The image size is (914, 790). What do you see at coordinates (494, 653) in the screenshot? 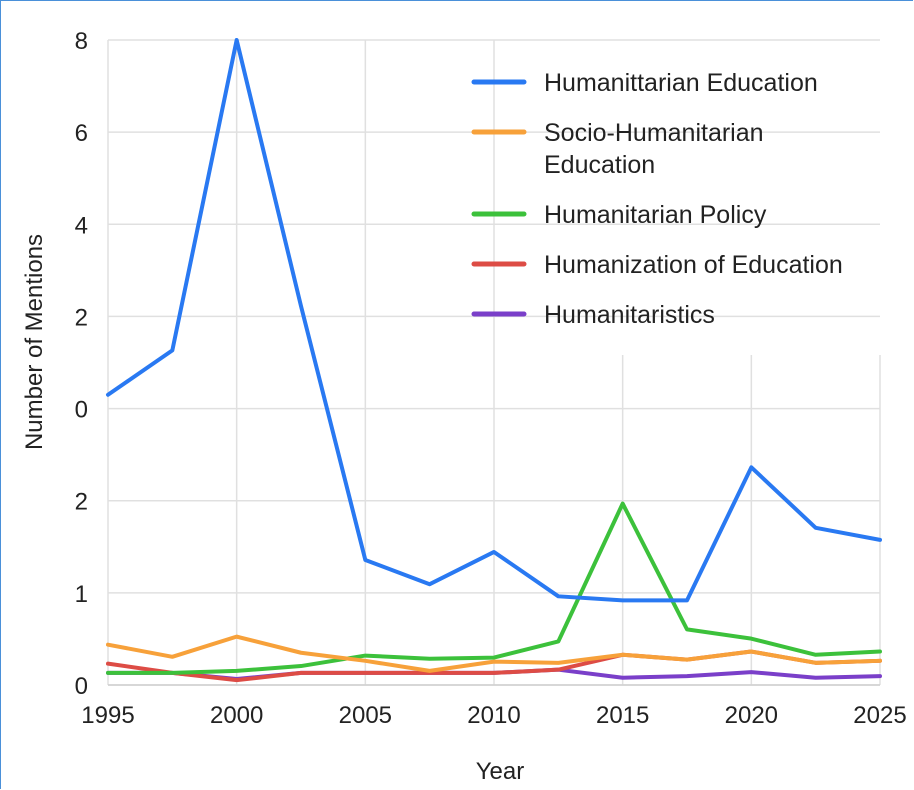
I see `series-line-socio-humanitarian-education` at bounding box center [494, 653].